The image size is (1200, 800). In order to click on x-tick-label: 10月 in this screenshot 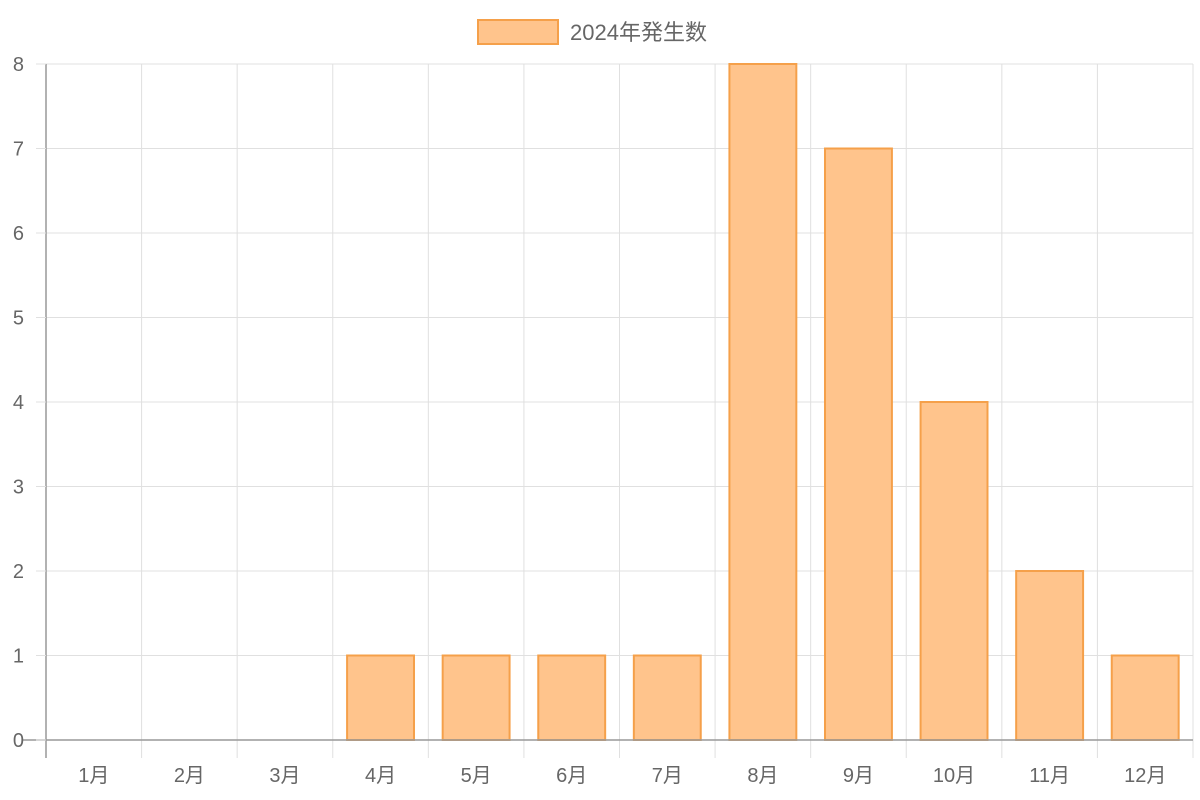, I will do `click(954, 776)`.